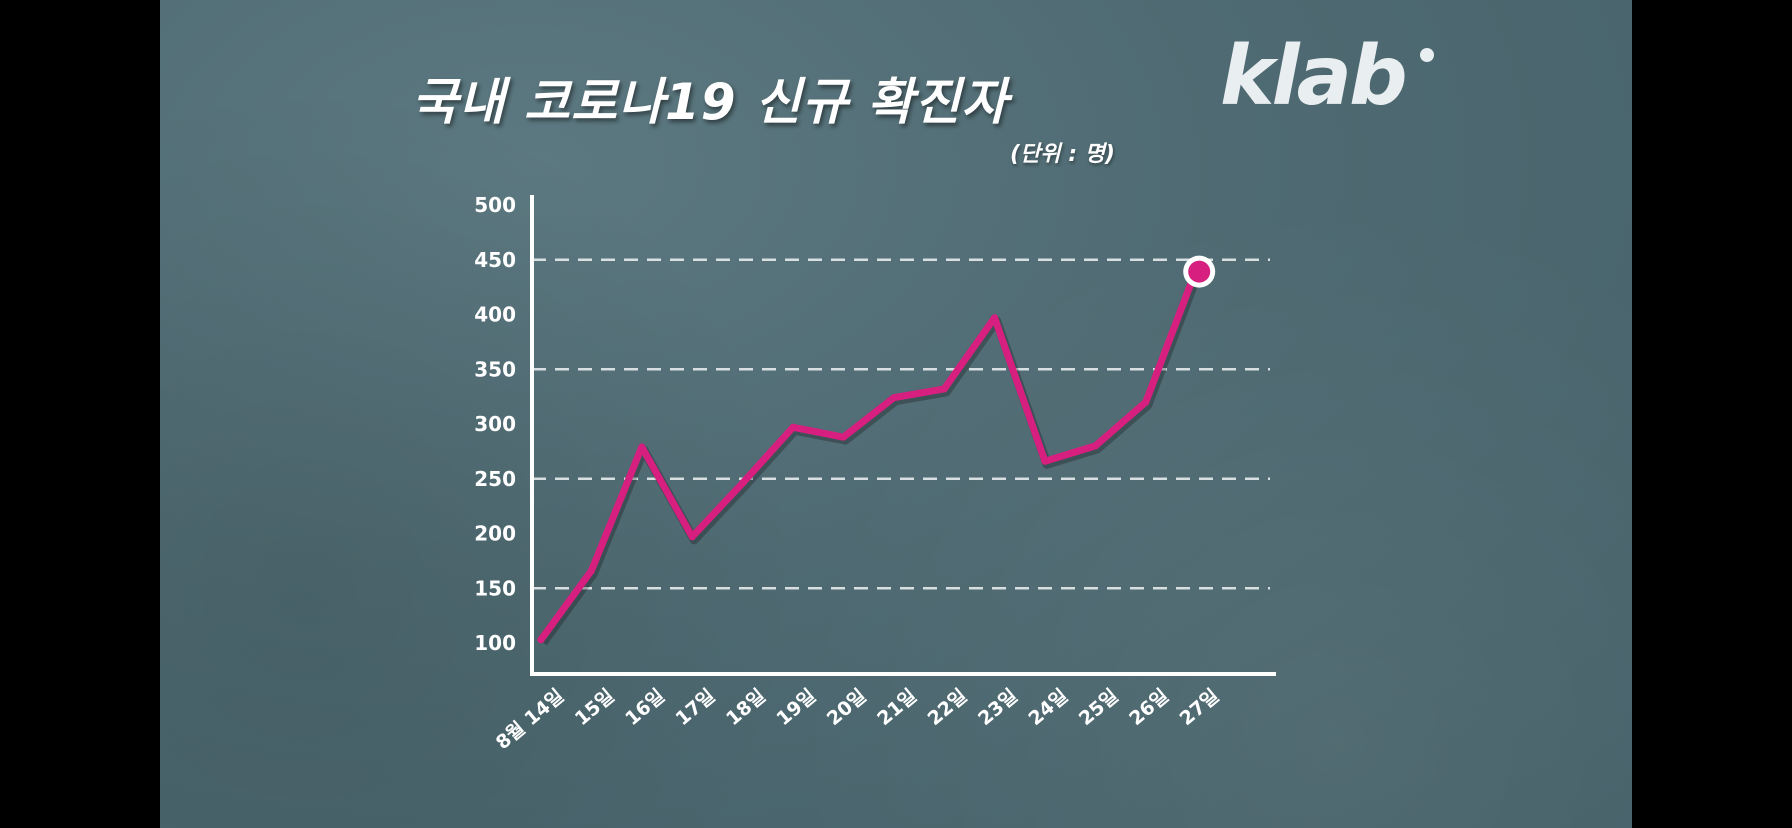 Image resolution: width=1792 pixels, height=828 pixels. I want to click on x-tick-label: 26일, so click(1149, 707).